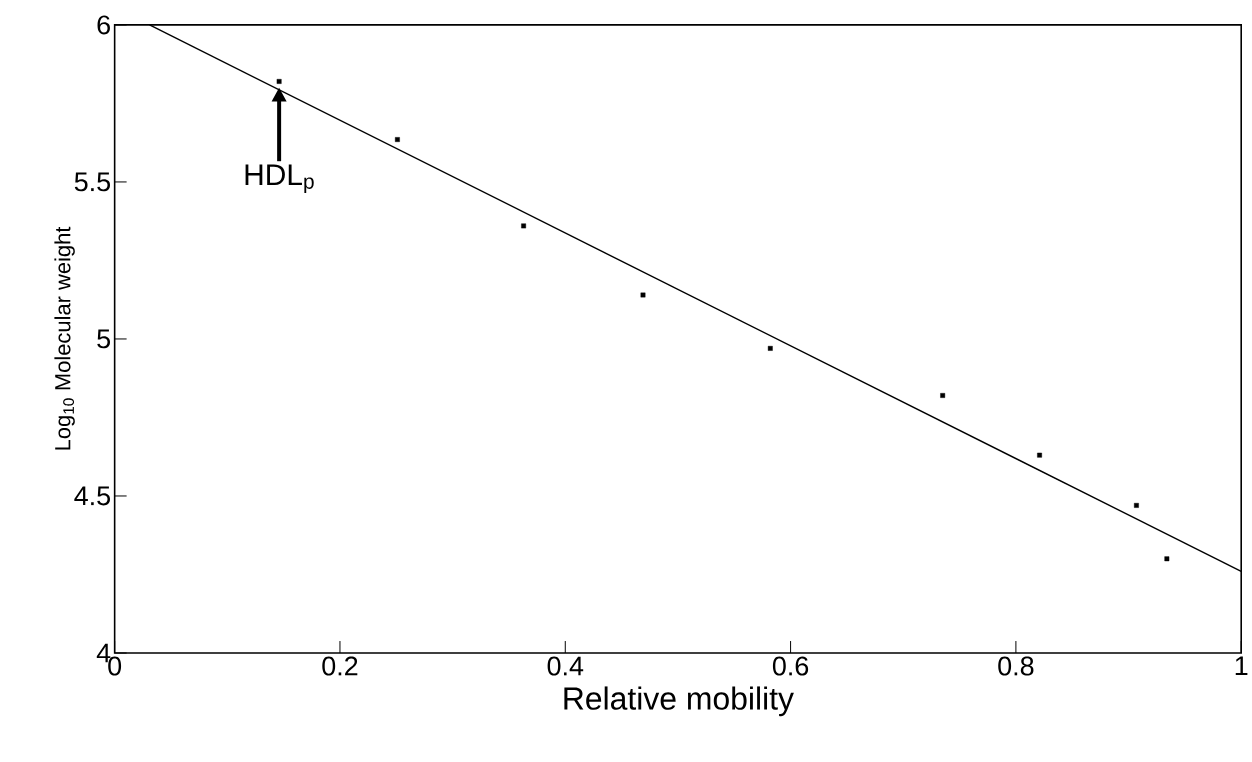 The width and height of the screenshot is (1252, 762). What do you see at coordinates (279, 179) in the screenshot?
I see `annotation: HDL$_{p}$` at bounding box center [279, 179].